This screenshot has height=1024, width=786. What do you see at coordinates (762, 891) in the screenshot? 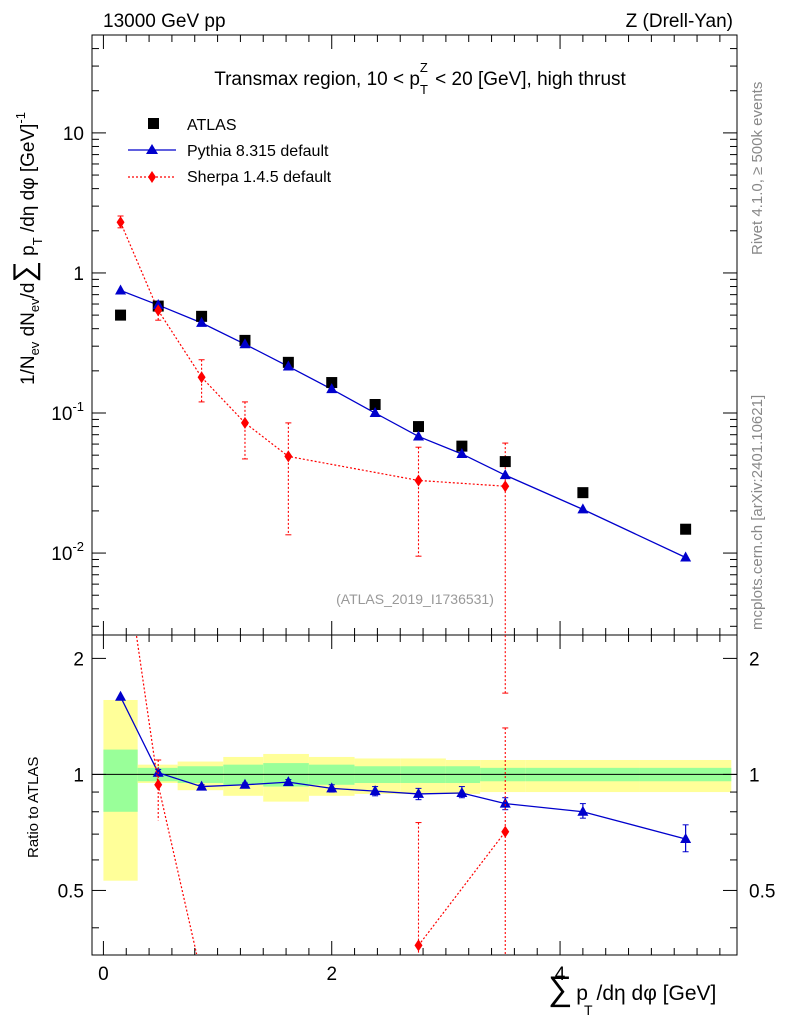
I see `ratio-y-tick-label-right: 0.5` at bounding box center [762, 891].